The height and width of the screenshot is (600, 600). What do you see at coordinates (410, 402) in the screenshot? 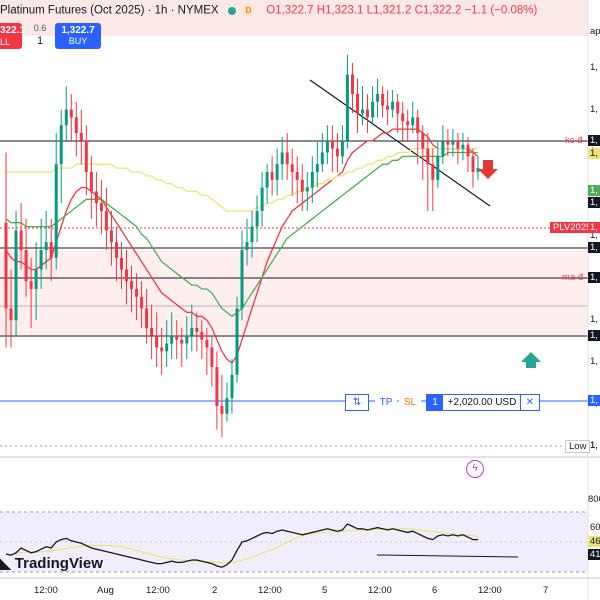
I see `sl-button: SL` at bounding box center [410, 402].